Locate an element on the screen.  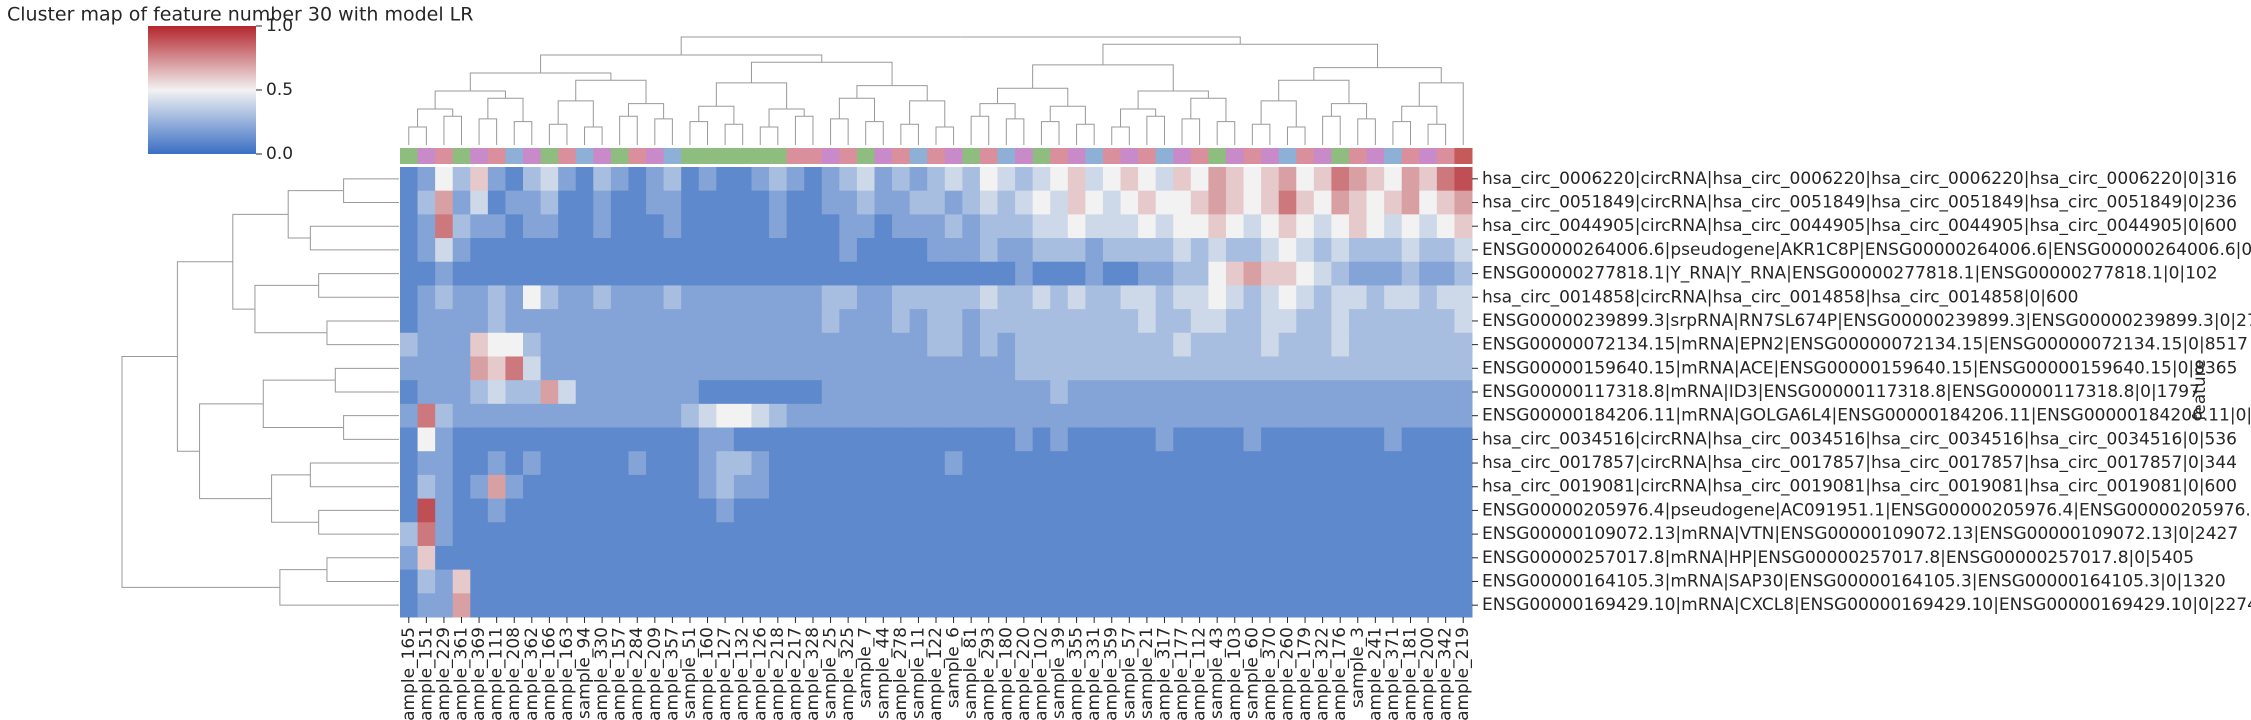
x-tick-label: sample_342 is located at coordinates (1446, 673).